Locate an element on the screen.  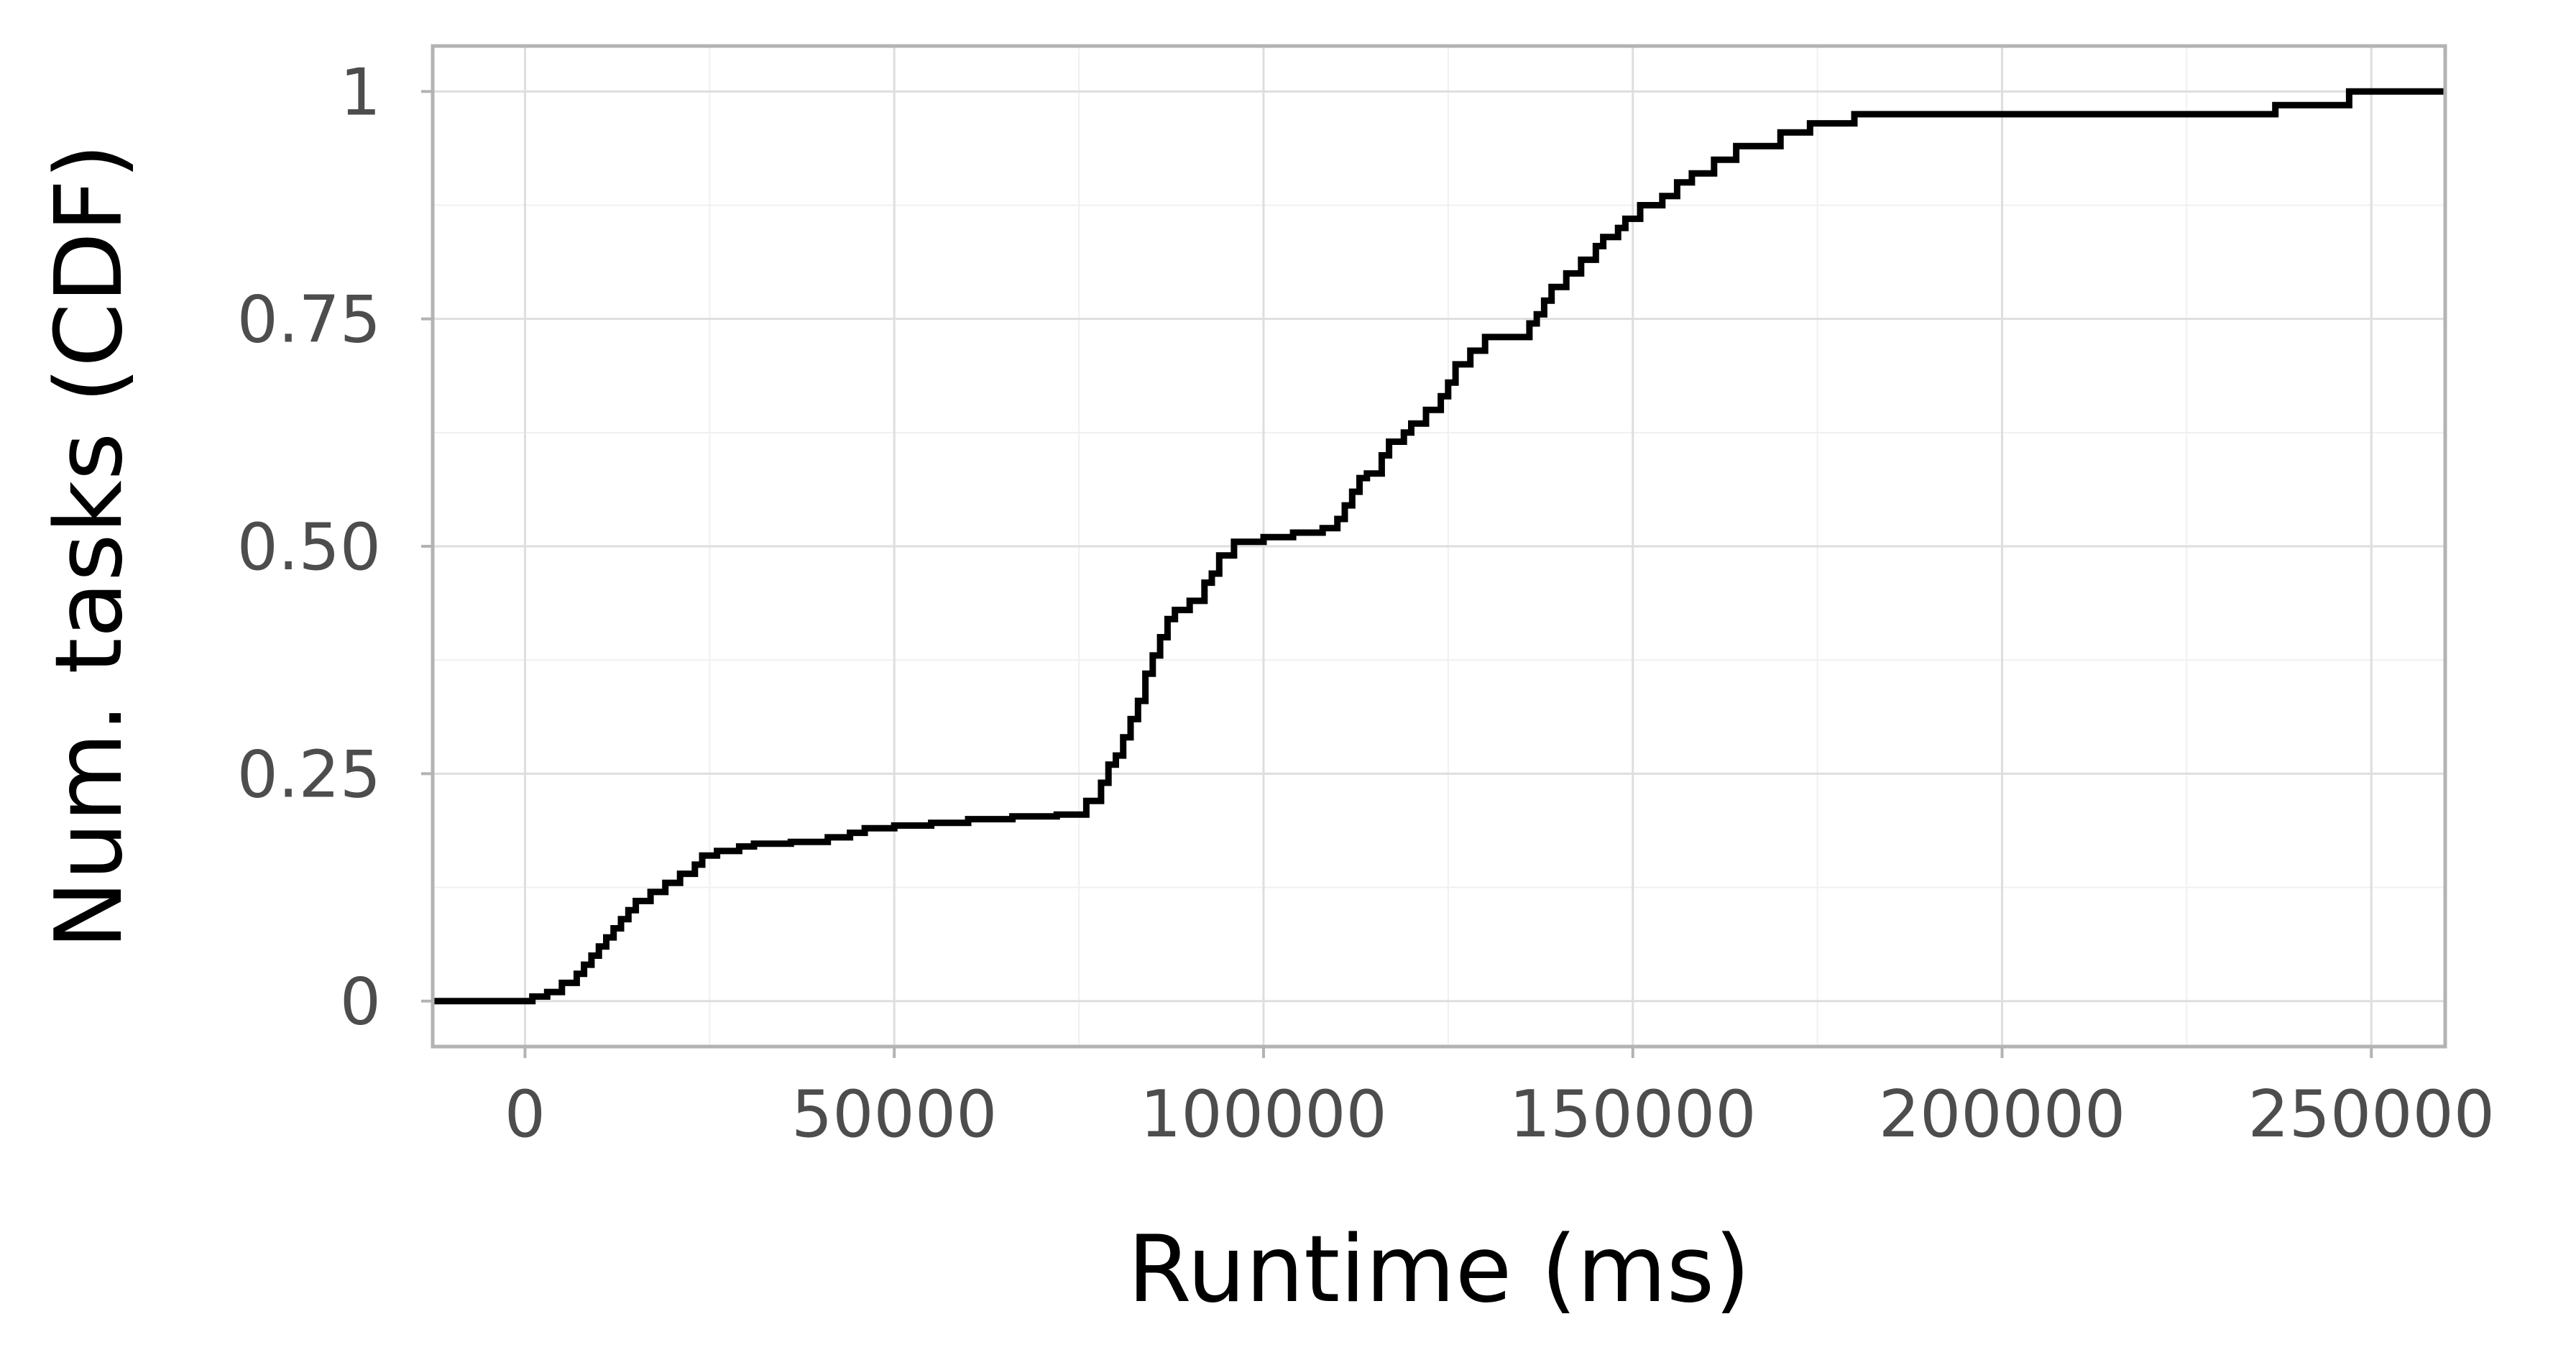
y-tick-label: 0.50 is located at coordinates (309, 547).